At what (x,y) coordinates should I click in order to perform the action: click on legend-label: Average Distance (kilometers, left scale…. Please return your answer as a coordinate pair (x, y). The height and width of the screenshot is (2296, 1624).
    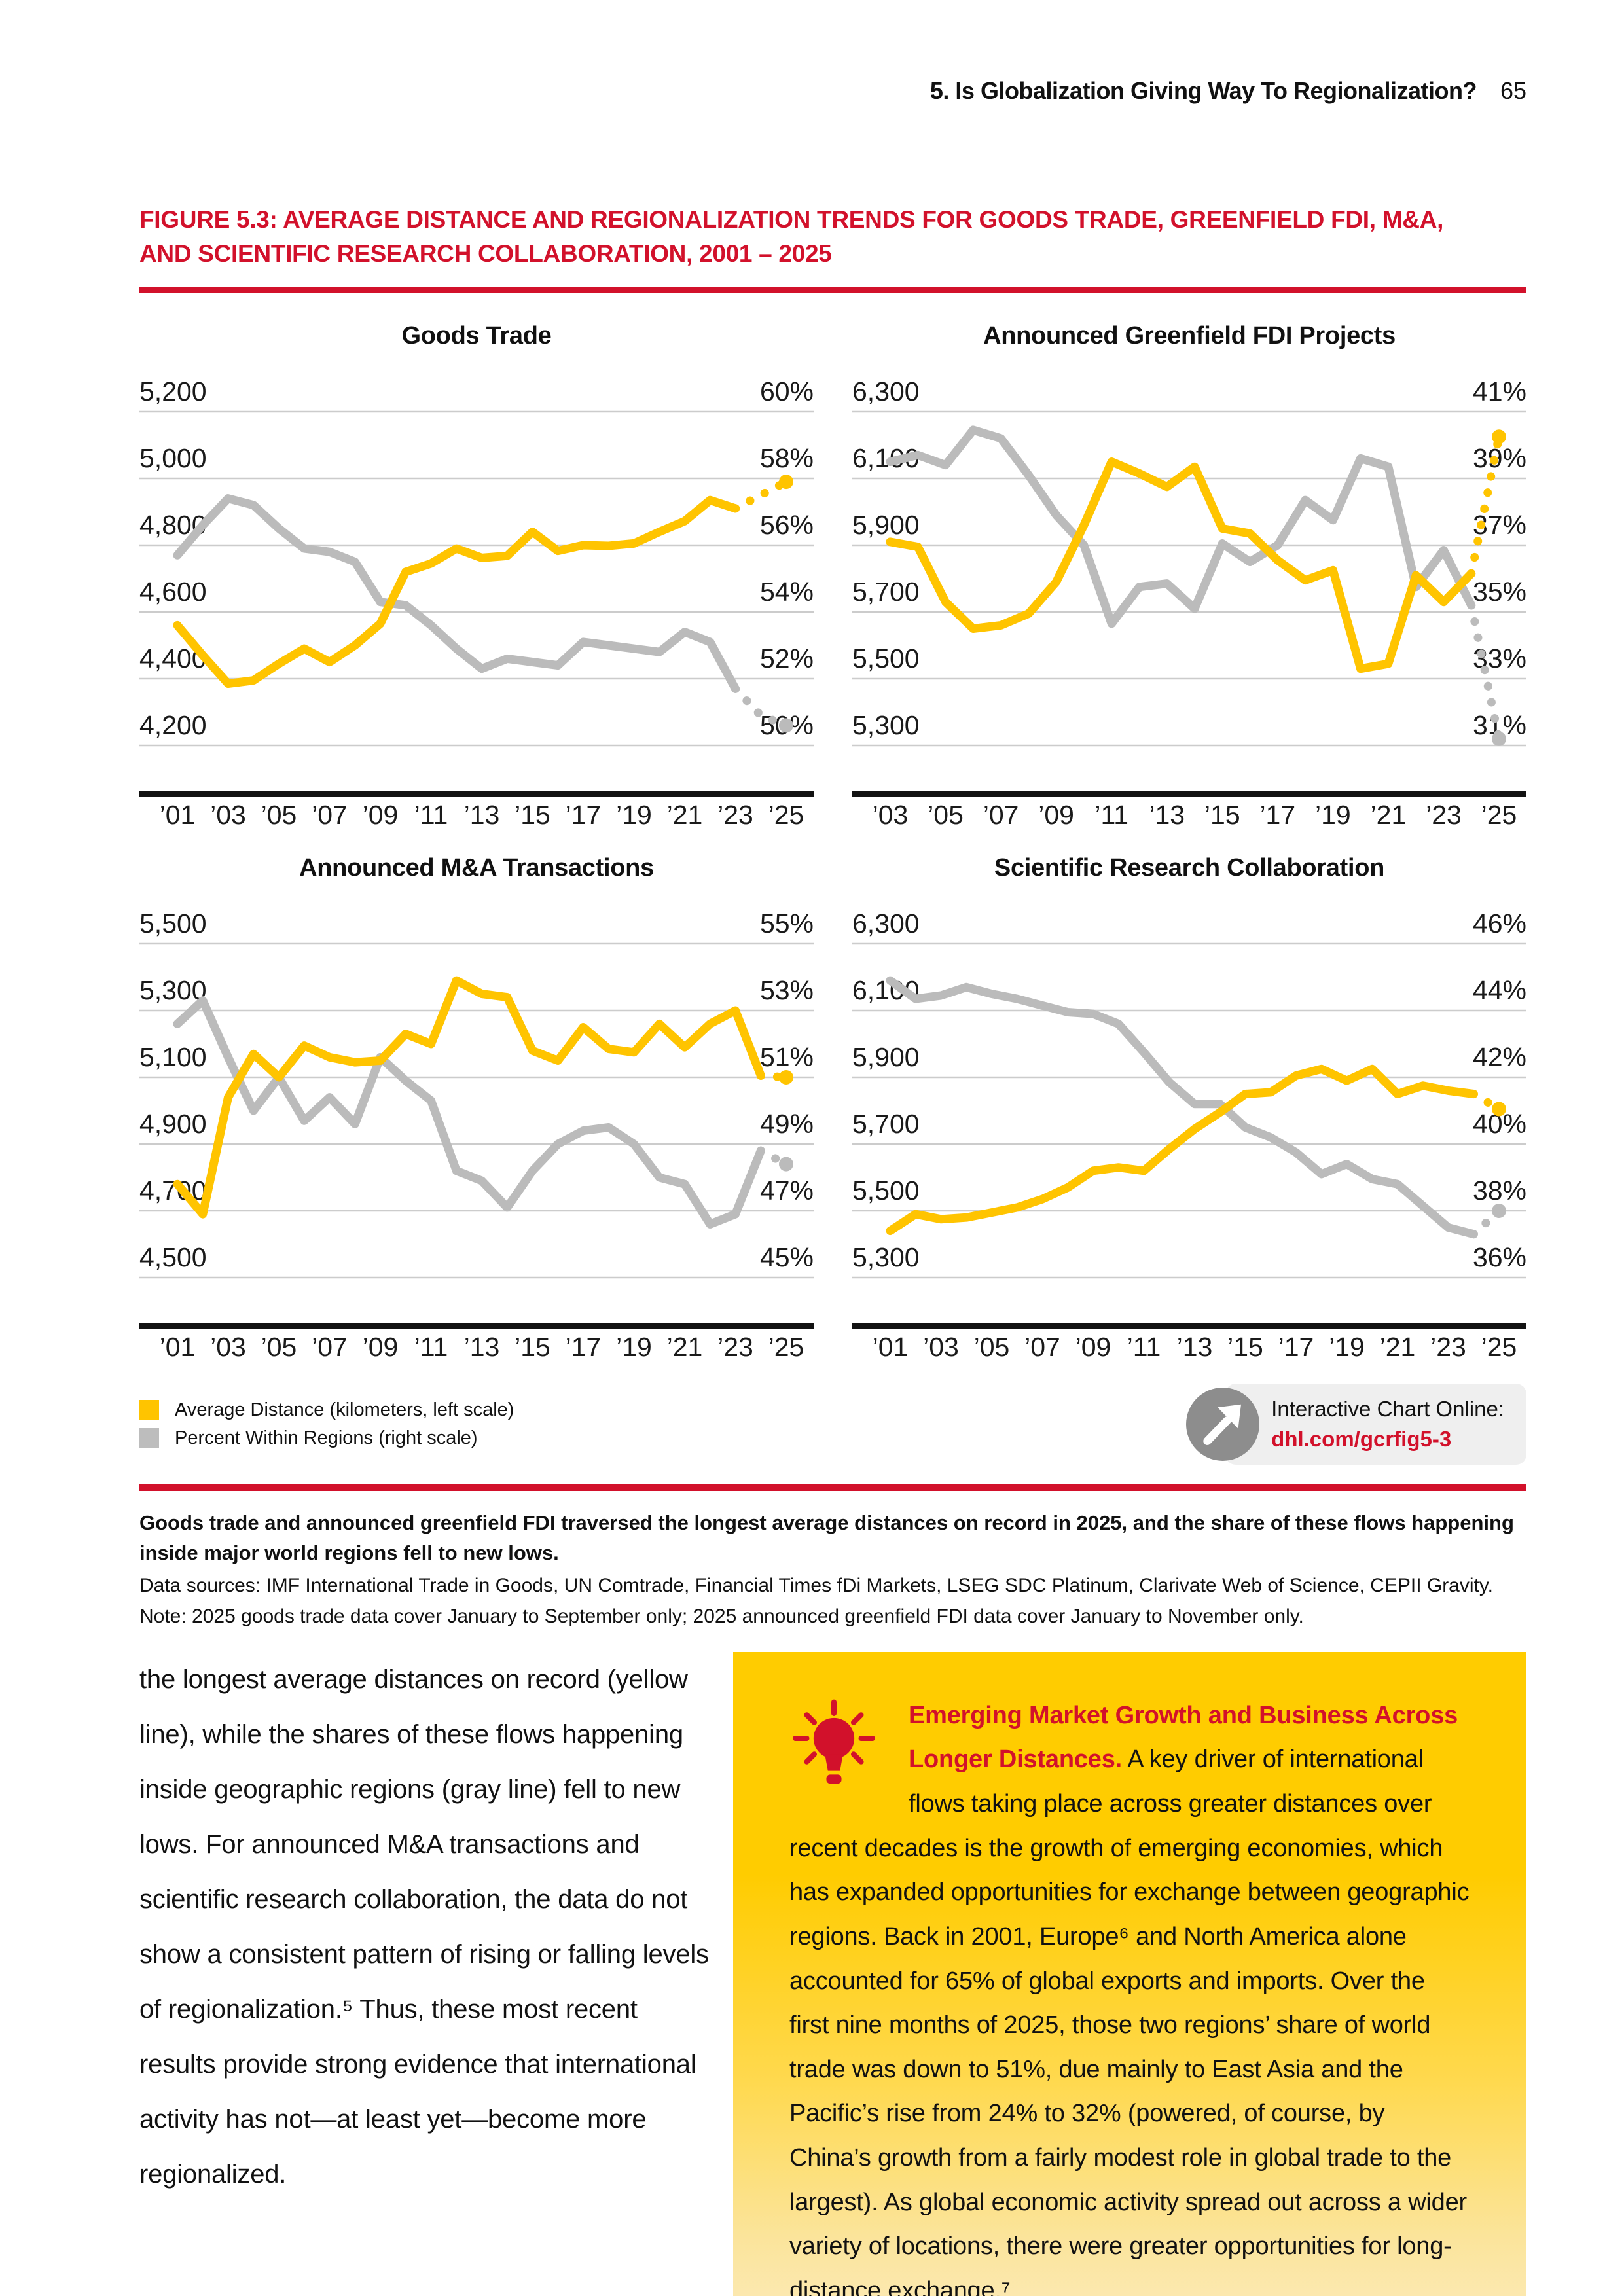
    Looking at the image, I should click on (344, 1409).